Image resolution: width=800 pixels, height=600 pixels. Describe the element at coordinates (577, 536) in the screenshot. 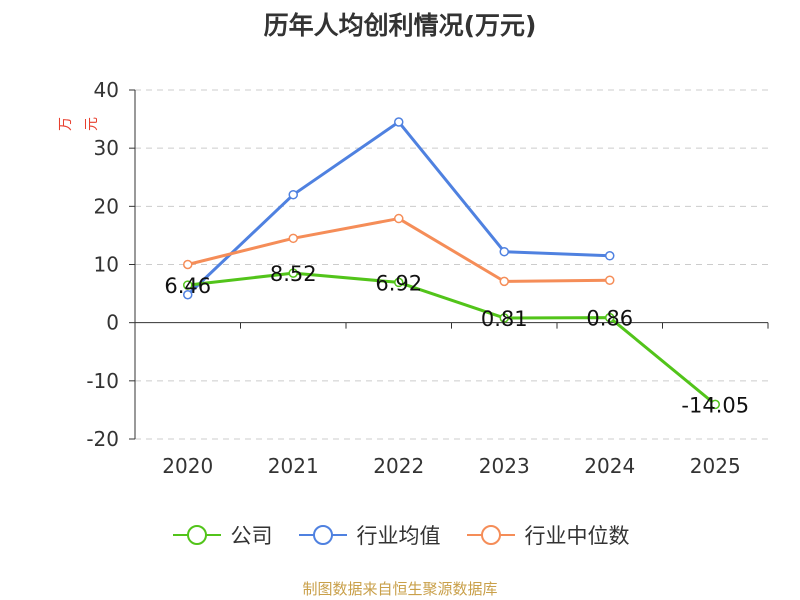

I see `legend-label-industry-median: 行业中位数` at that location.